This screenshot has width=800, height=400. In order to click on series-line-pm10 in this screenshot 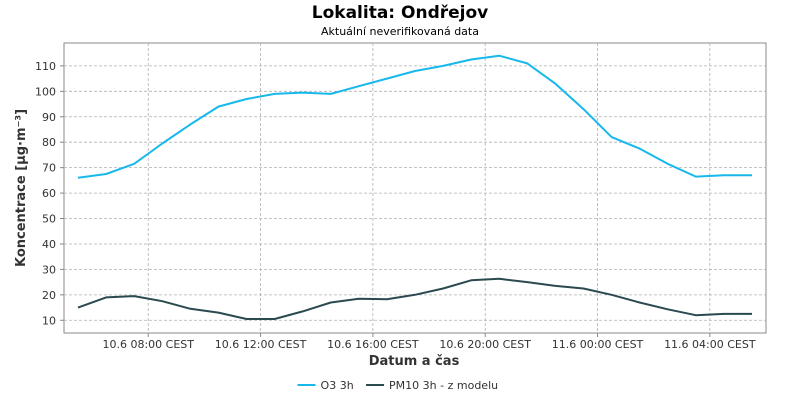, I will do `click(414, 298)`.